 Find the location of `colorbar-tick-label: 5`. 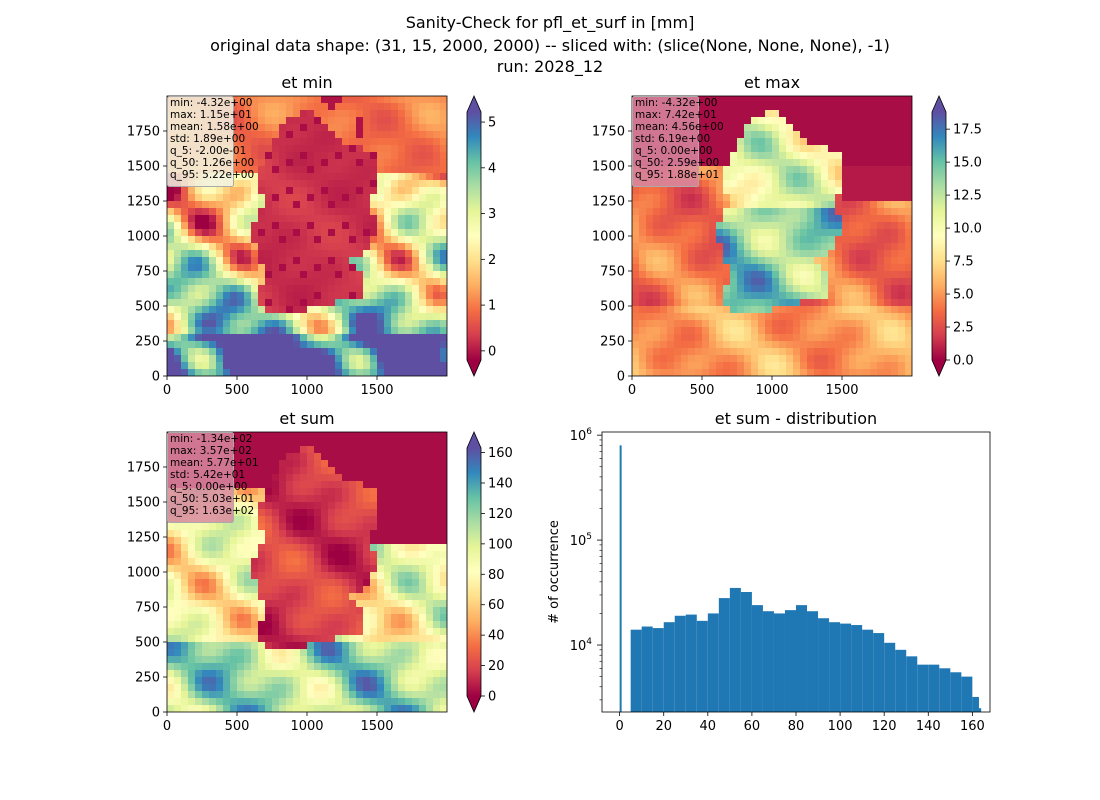

colorbar-tick-label: 5 is located at coordinates (492, 123).